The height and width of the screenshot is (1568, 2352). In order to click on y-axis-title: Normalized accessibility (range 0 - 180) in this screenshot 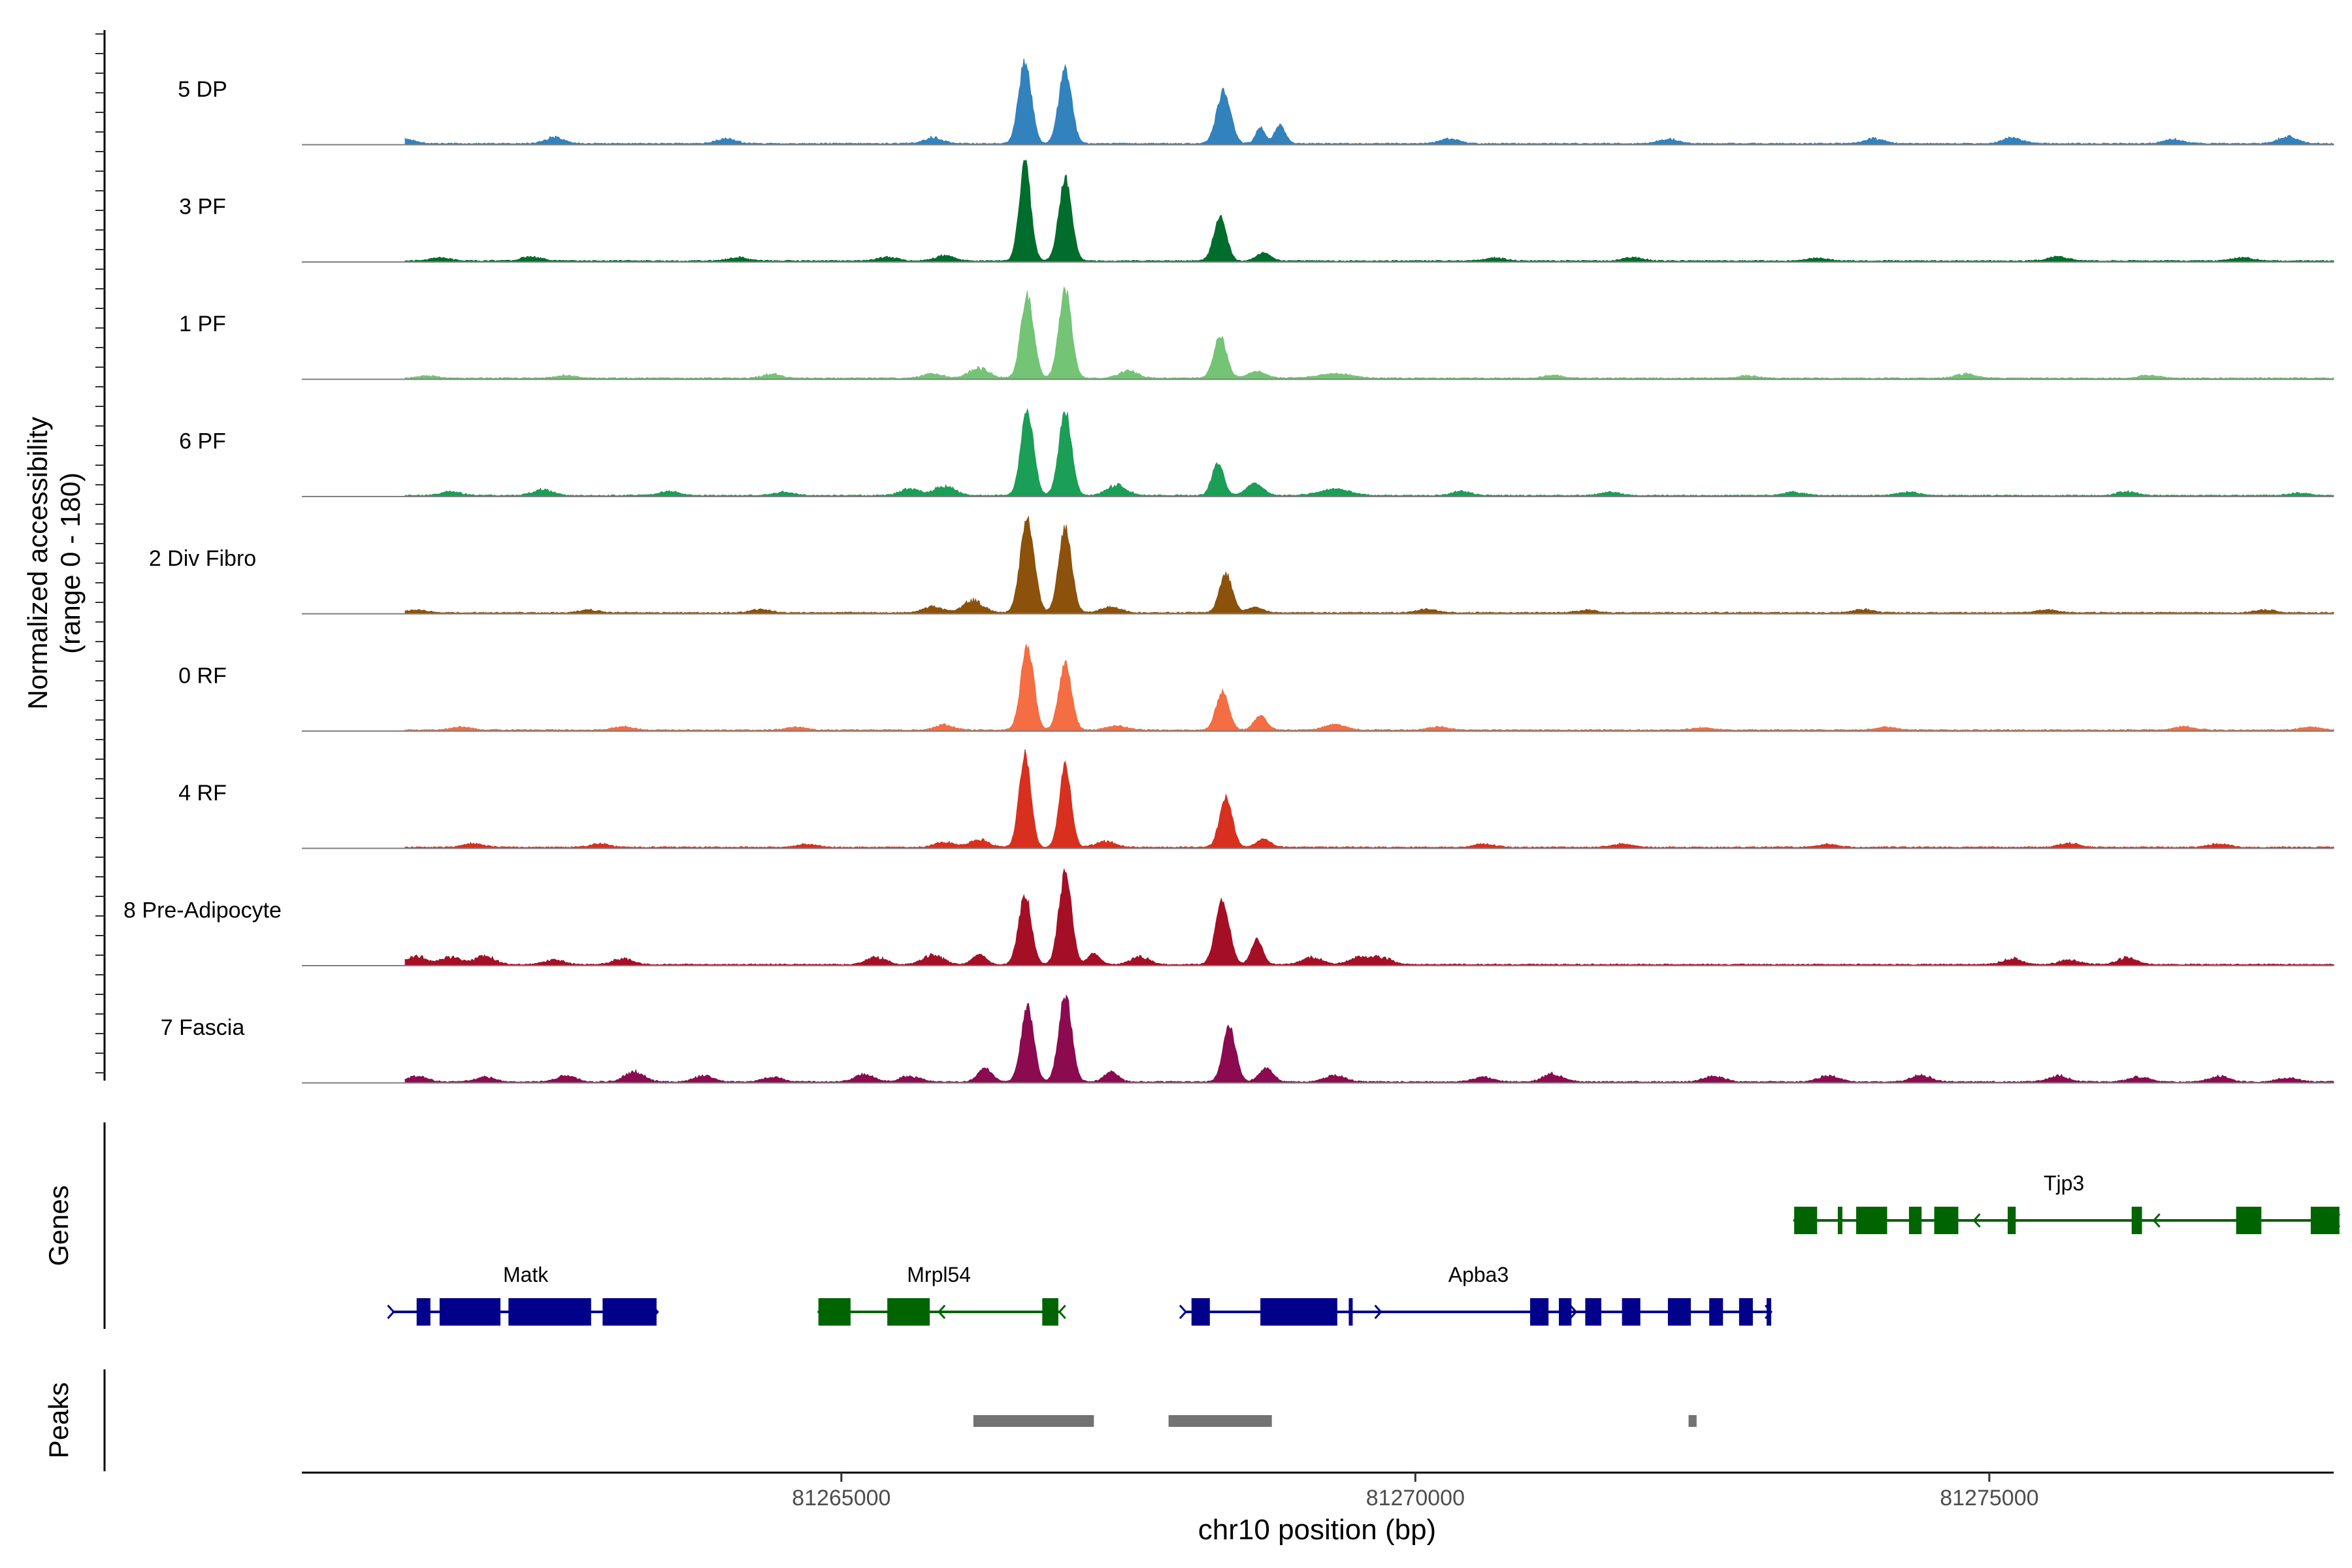, I will do `click(54, 563)`.